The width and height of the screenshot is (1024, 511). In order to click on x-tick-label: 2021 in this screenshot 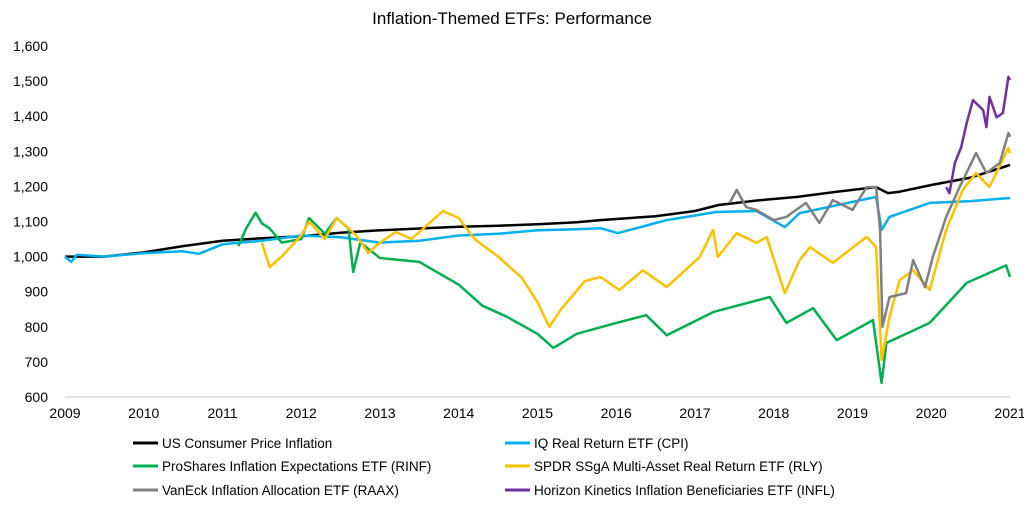, I will do `click(1009, 413)`.